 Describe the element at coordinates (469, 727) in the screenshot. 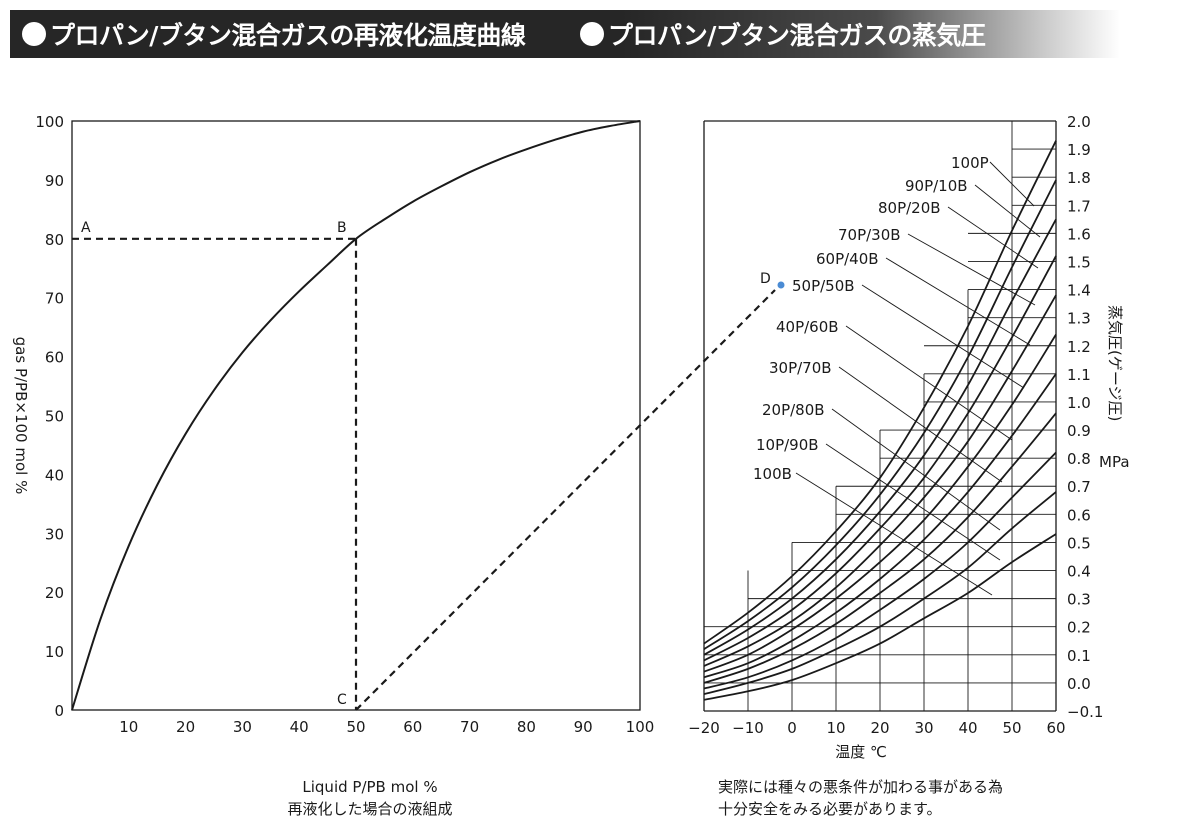

I see `x-tick-label: 70` at that location.